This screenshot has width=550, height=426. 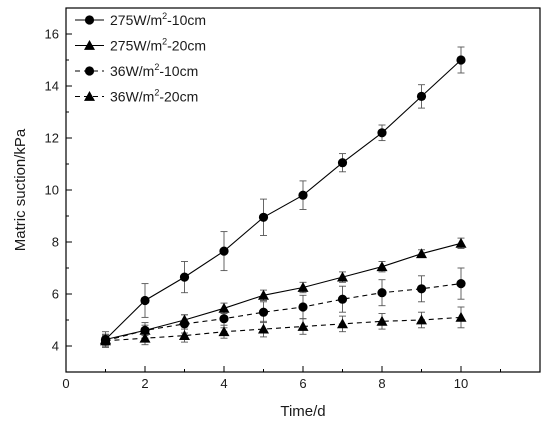 I want to click on y-tick-label: 14, so click(x=52, y=86).